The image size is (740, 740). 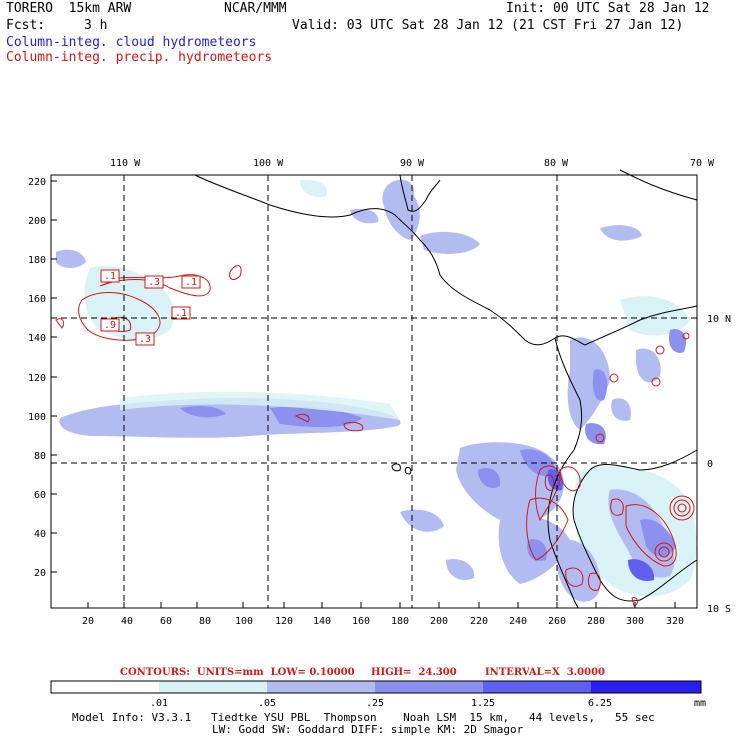 I want to click on contour-label: .9, so click(x=110, y=325).